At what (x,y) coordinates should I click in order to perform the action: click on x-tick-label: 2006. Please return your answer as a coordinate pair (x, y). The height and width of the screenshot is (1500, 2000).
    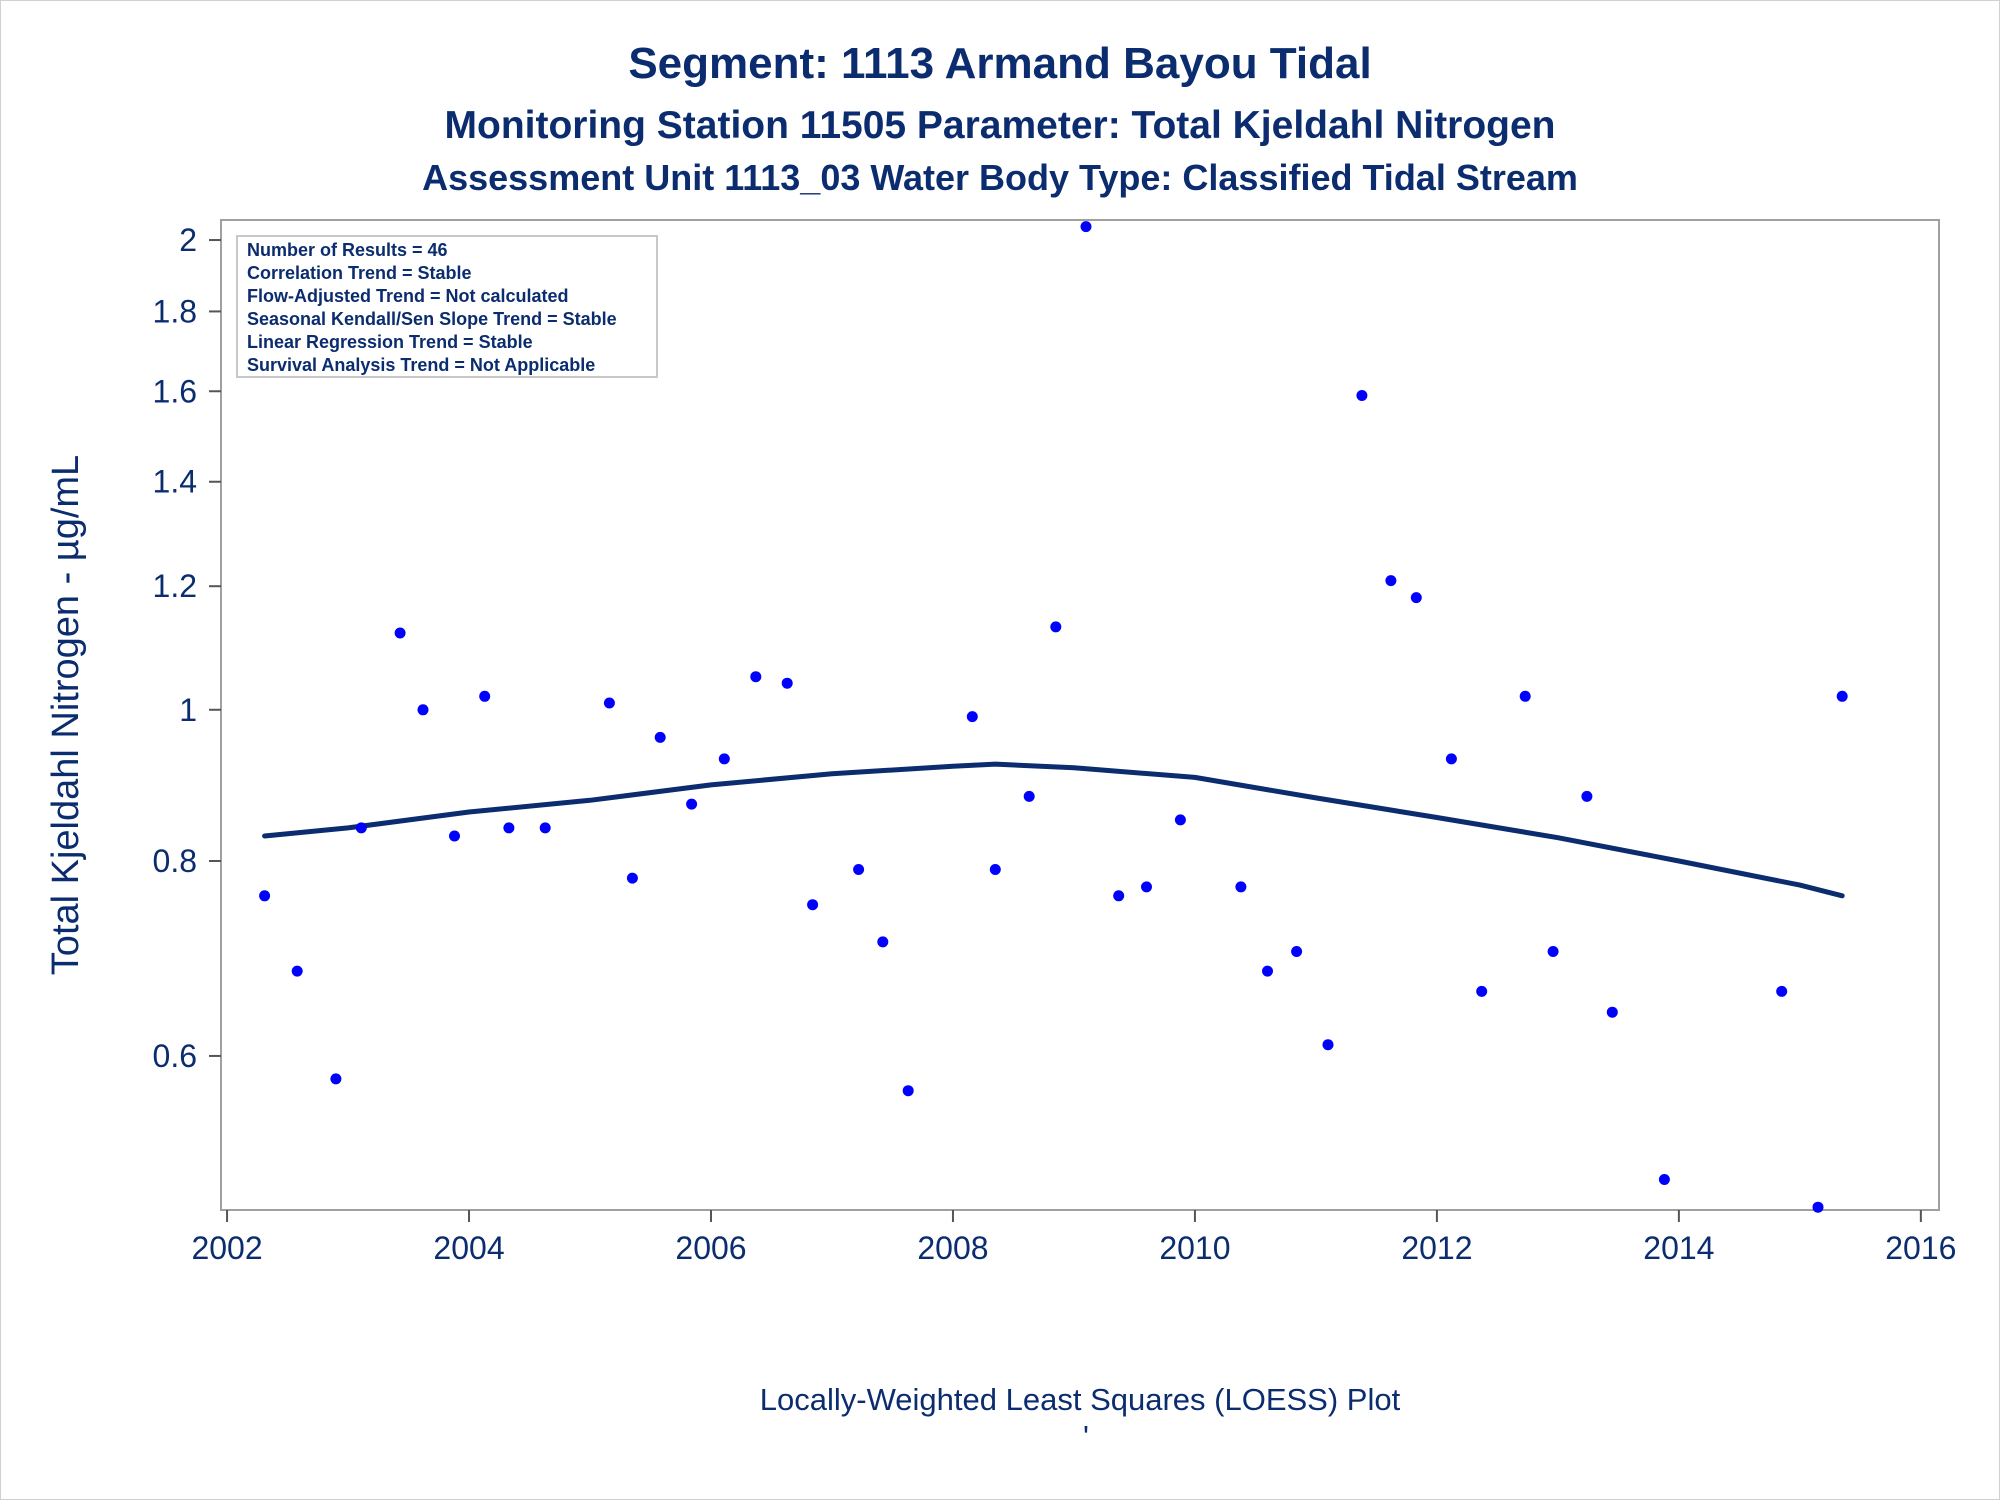
    Looking at the image, I should click on (710, 1248).